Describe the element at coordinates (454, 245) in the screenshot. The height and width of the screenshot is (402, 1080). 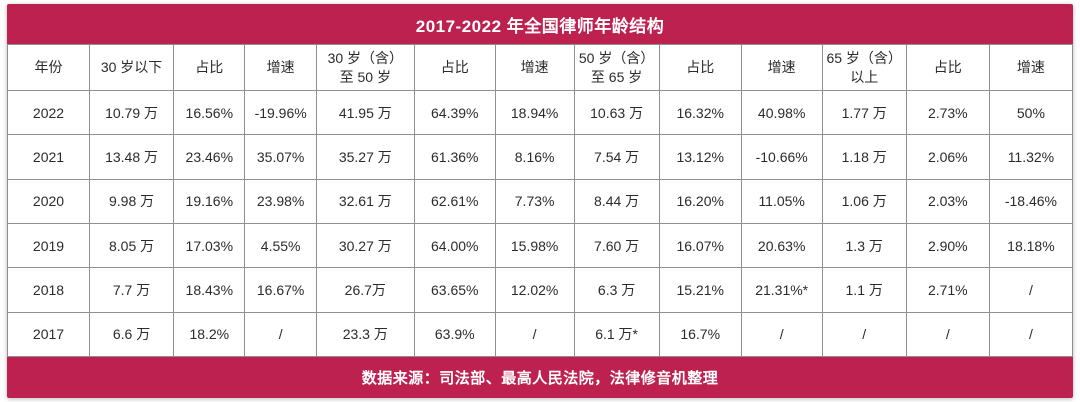
I see `table-cell: 64.00%` at that location.